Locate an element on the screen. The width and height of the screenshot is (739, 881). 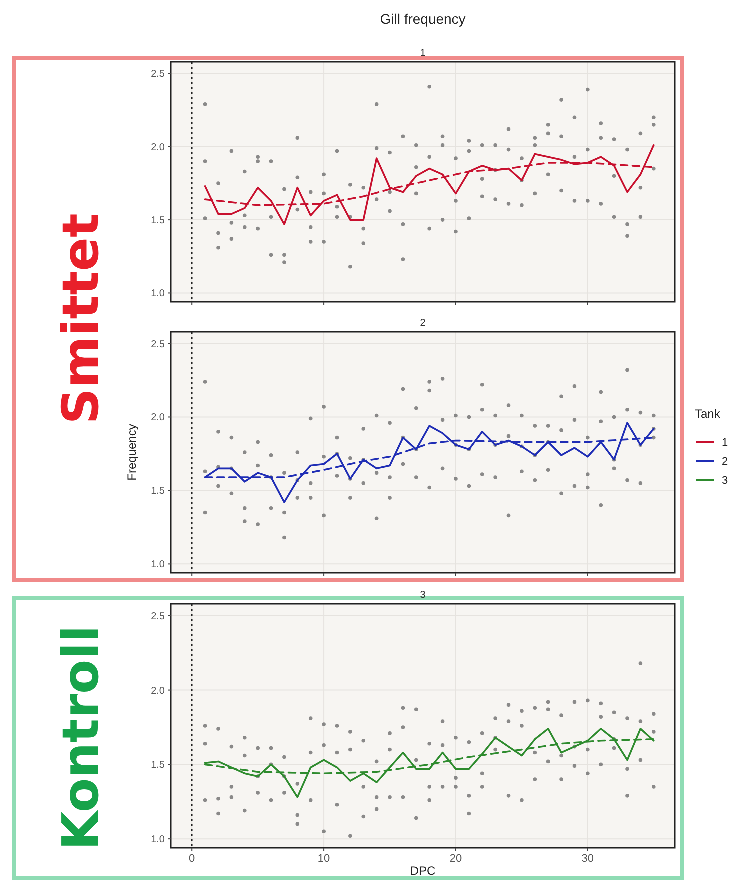
text: Smittet is located at coordinates (81, 319).